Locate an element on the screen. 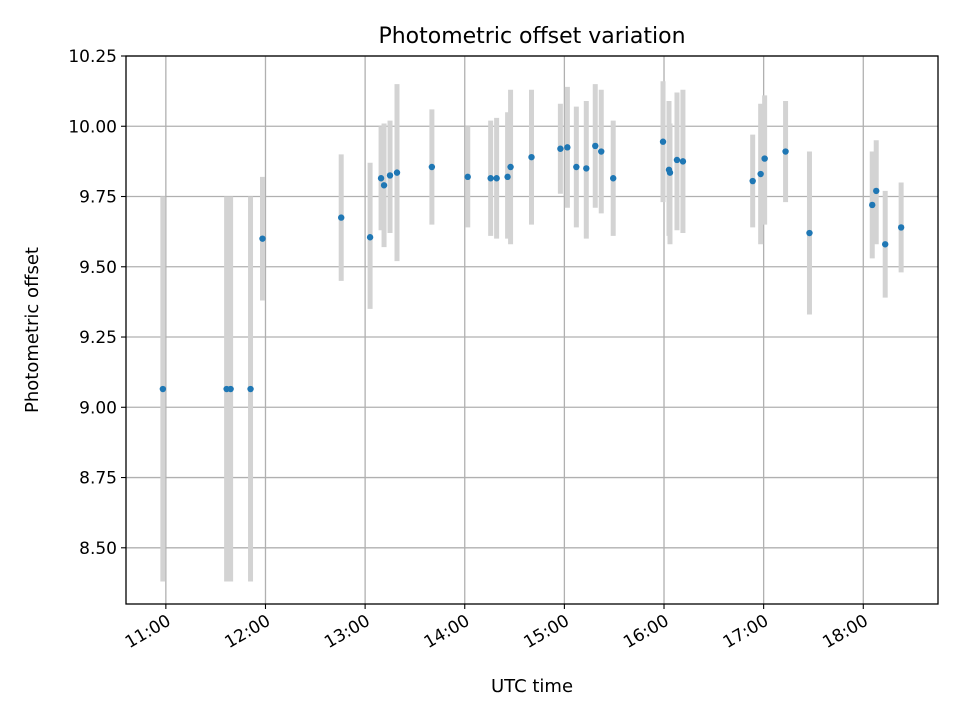  y-tick-label: 8.50 is located at coordinates (98, 549).